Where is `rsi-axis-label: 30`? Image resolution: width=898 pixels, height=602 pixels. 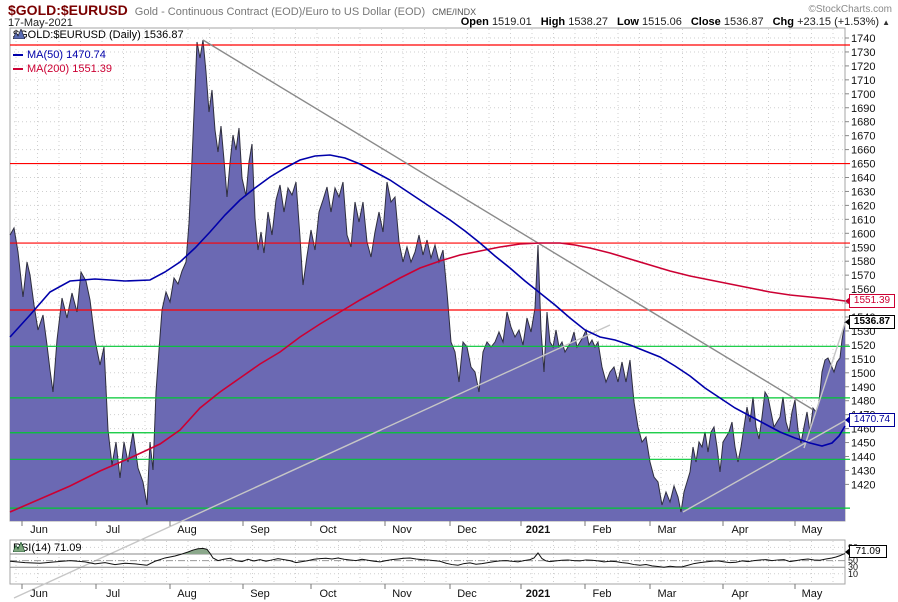
rsi-axis-label: 30 is located at coordinates (853, 567).